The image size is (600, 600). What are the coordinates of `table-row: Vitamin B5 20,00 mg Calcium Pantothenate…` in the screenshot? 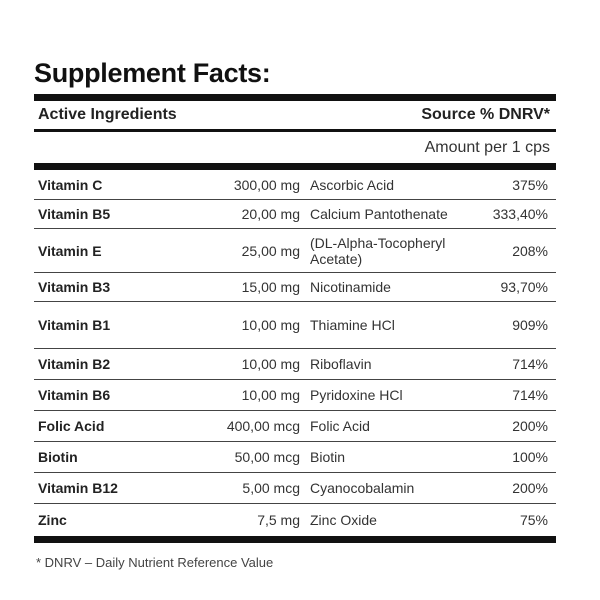 It's located at (295, 214).